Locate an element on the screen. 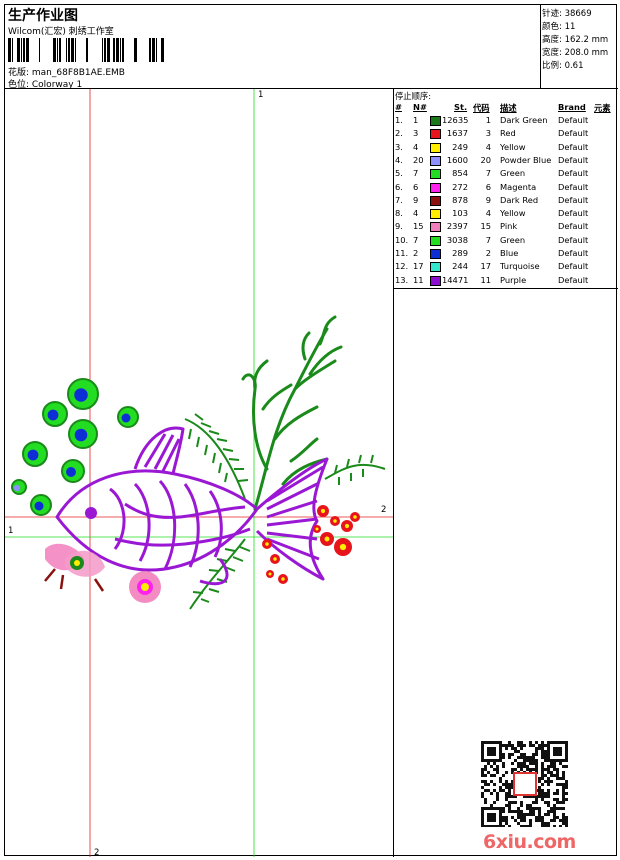  bubbles is located at coordinates (75, 447).